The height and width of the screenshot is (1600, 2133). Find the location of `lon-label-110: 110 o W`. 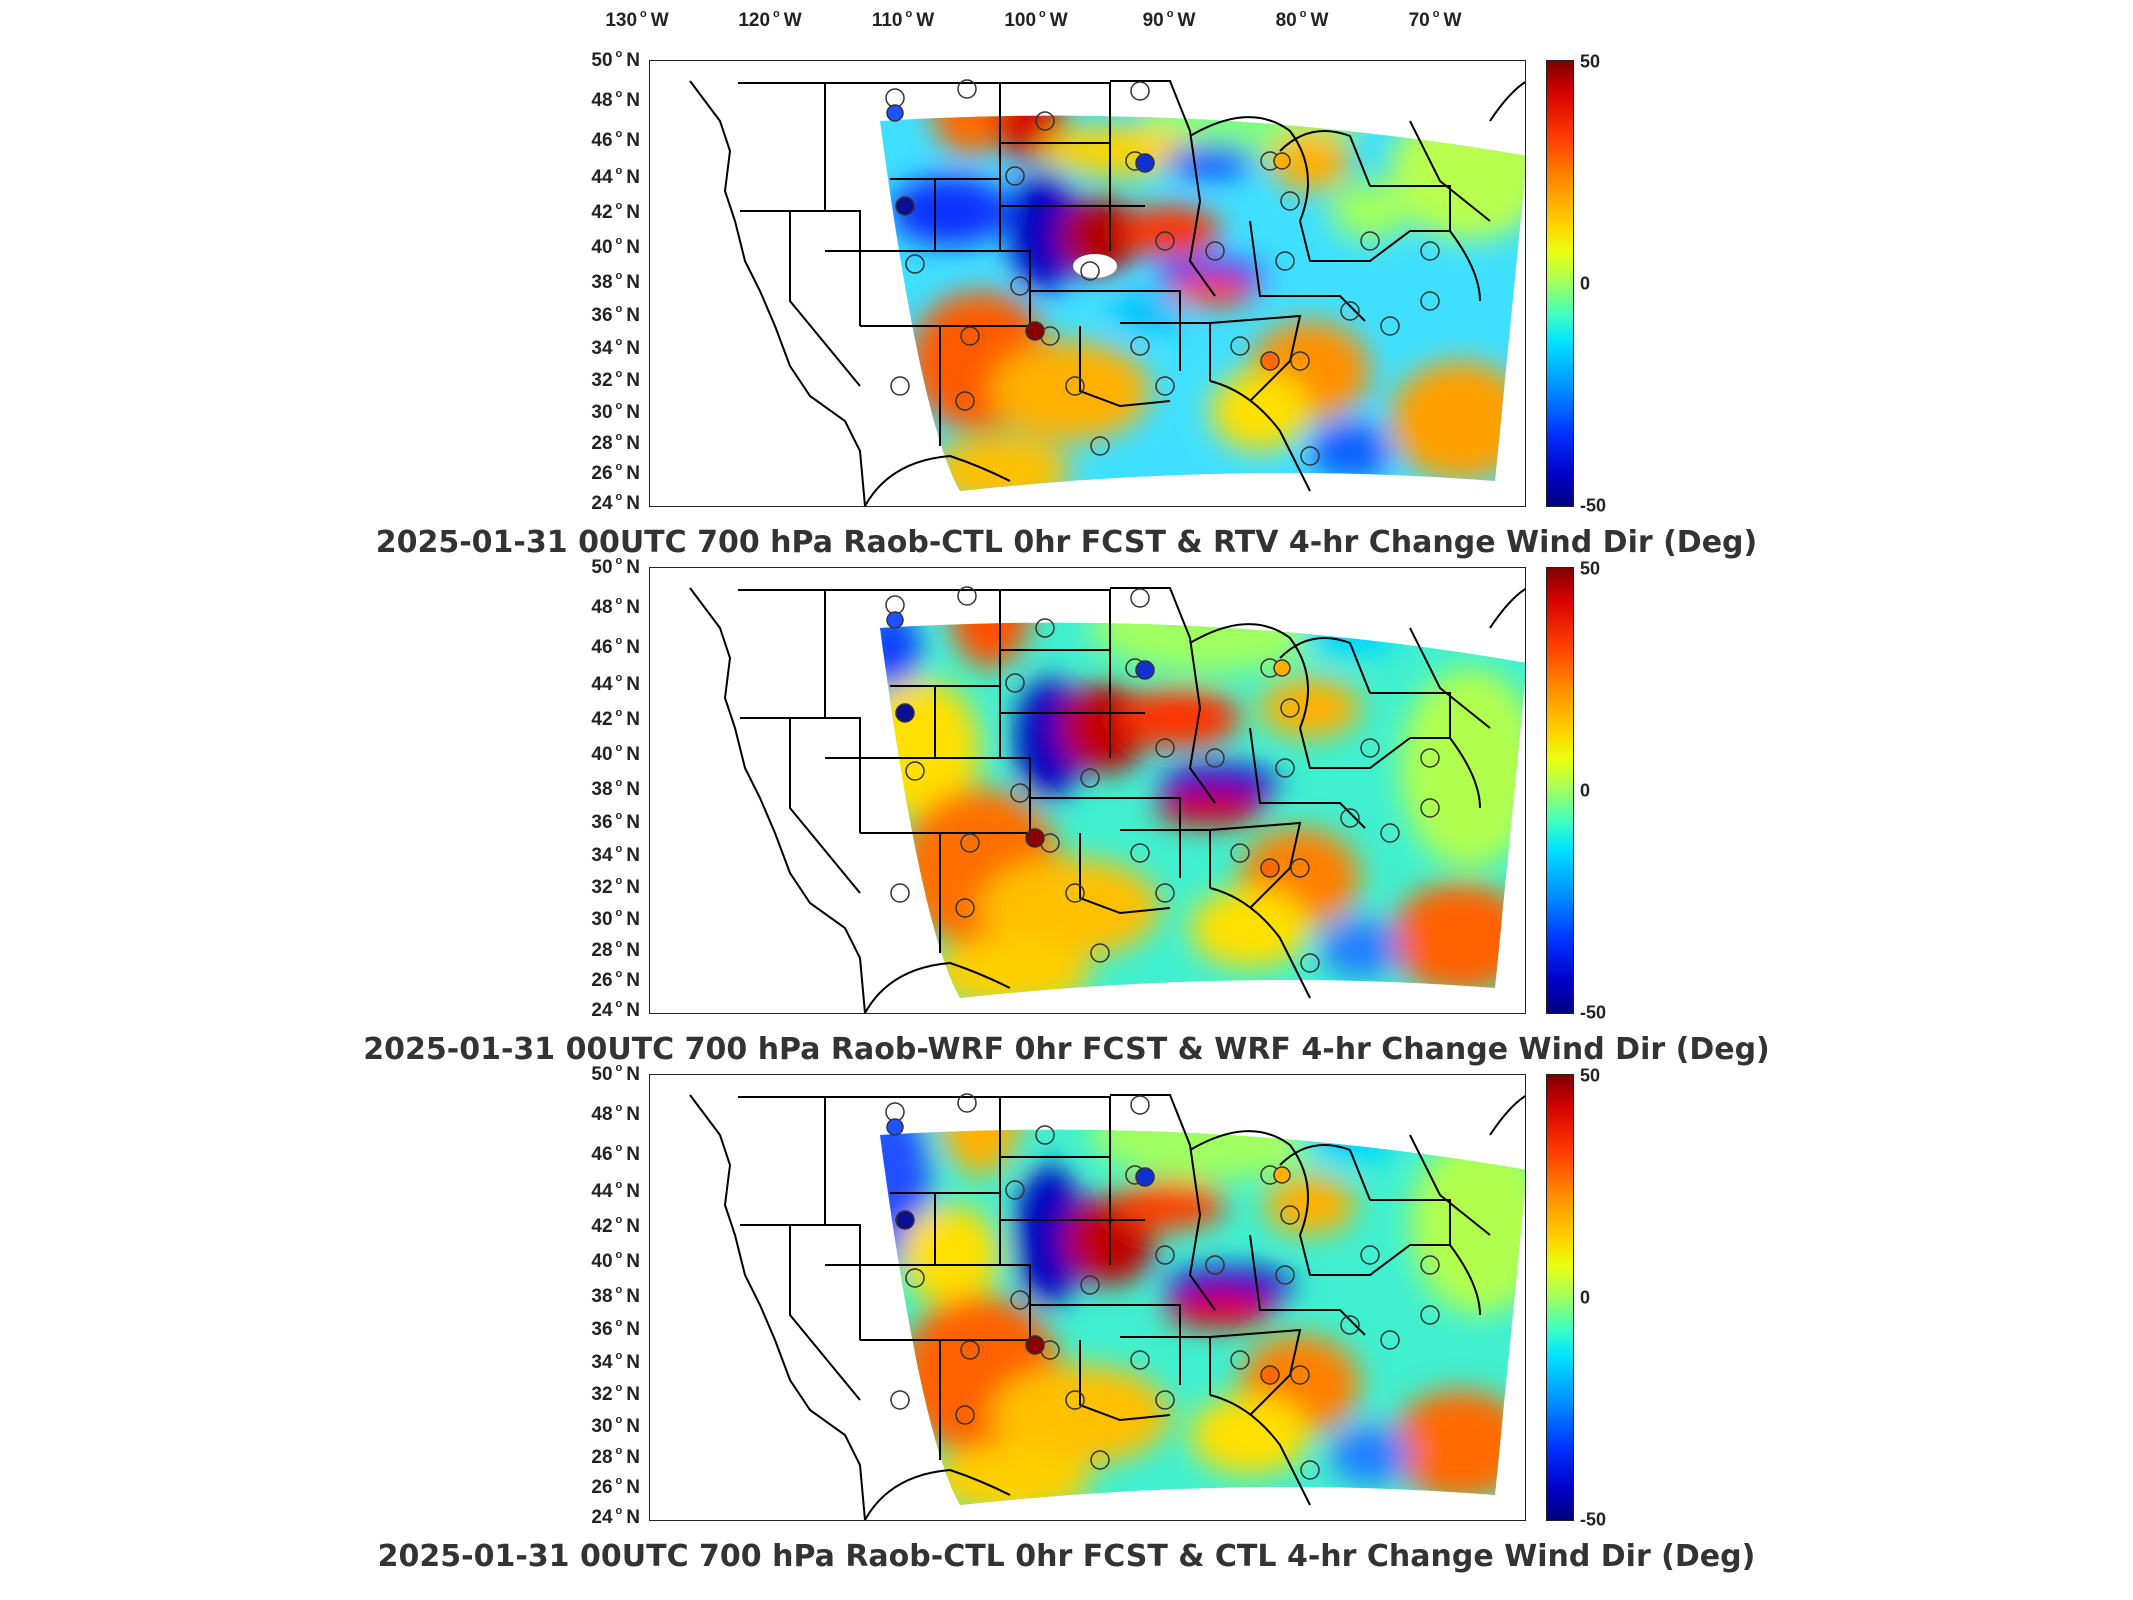

lon-label-110: 110 o W is located at coordinates (903, 19).